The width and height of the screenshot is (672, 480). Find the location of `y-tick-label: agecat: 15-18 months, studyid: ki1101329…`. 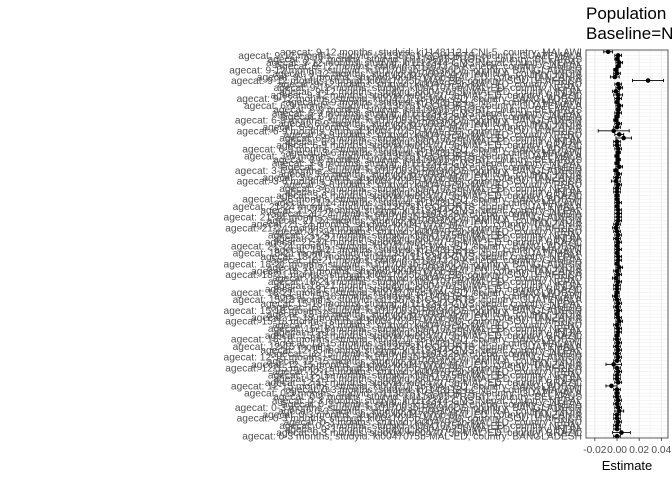

y-tick-label: agecat: 15-18 months, studyid: ki1101329… is located at coordinates (426, 307).